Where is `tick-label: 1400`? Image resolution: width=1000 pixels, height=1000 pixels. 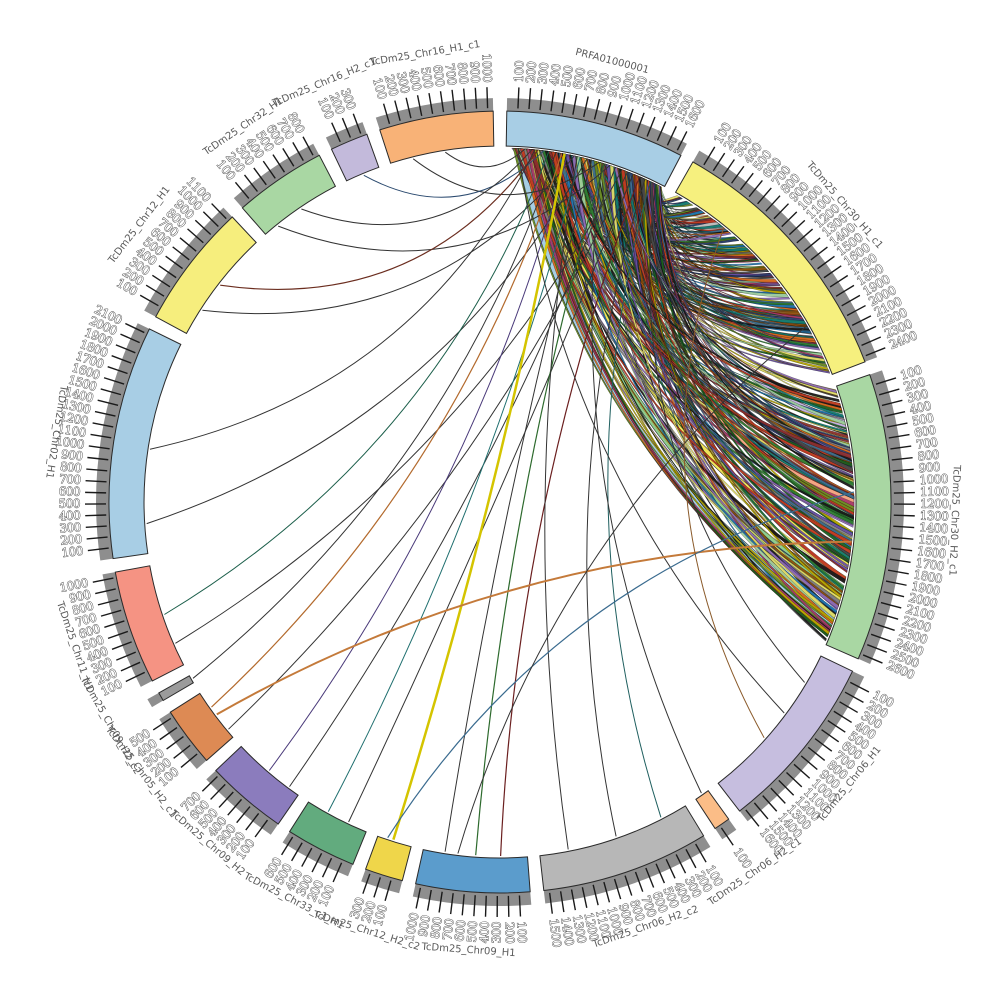
tick-label: 1400 is located at coordinates (933, 528).